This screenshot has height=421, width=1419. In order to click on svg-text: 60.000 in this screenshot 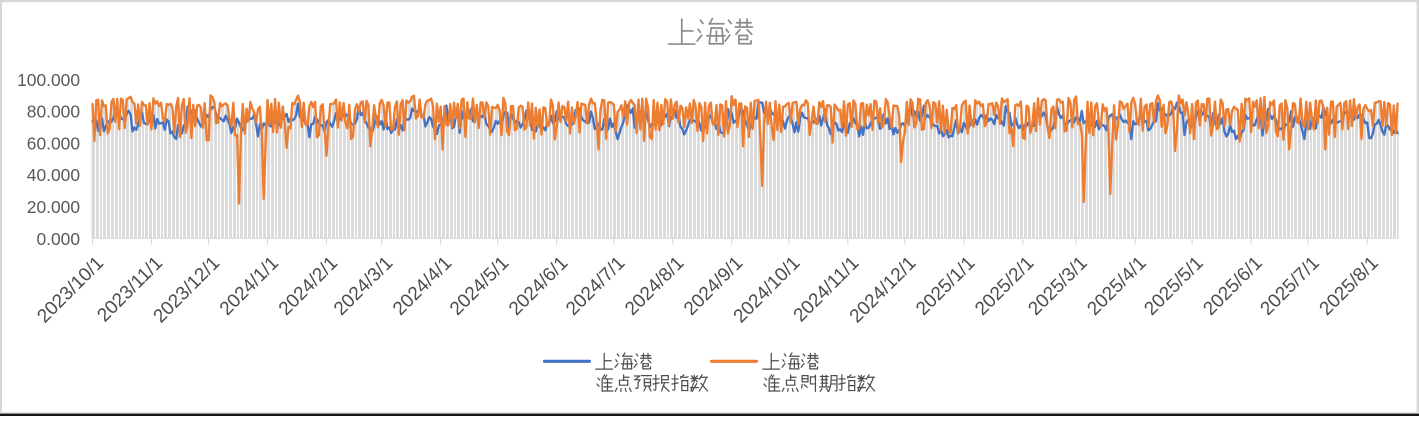, I will do `click(53, 143)`.